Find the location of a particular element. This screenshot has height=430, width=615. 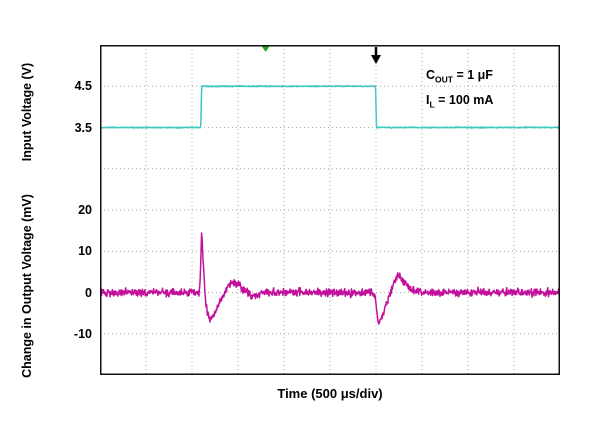

y-tick-label: -10 is located at coordinates (82, 333).